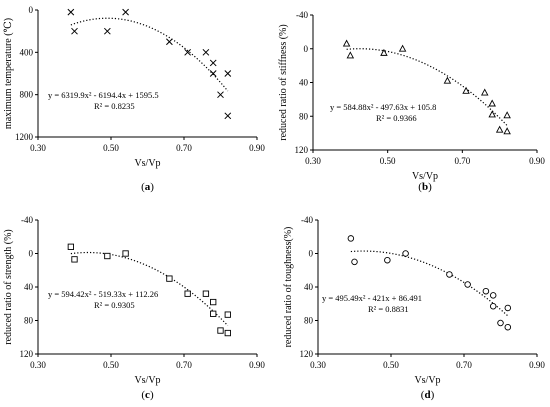  What do you see at coordinates (103, 95) in the screenshot?
I see `trendline-equation: y = 6319.9x² - 6194.4x + 1595.5` at bounding box center [103, 95].